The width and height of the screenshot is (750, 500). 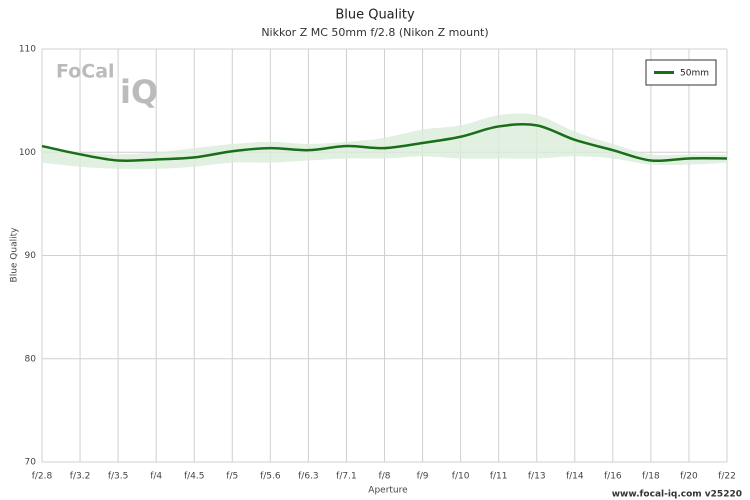 What do you see at coordinates (727, 477) in the screenshot?
I see `x-tick-label: f/22` at bounding box center [727, 477].